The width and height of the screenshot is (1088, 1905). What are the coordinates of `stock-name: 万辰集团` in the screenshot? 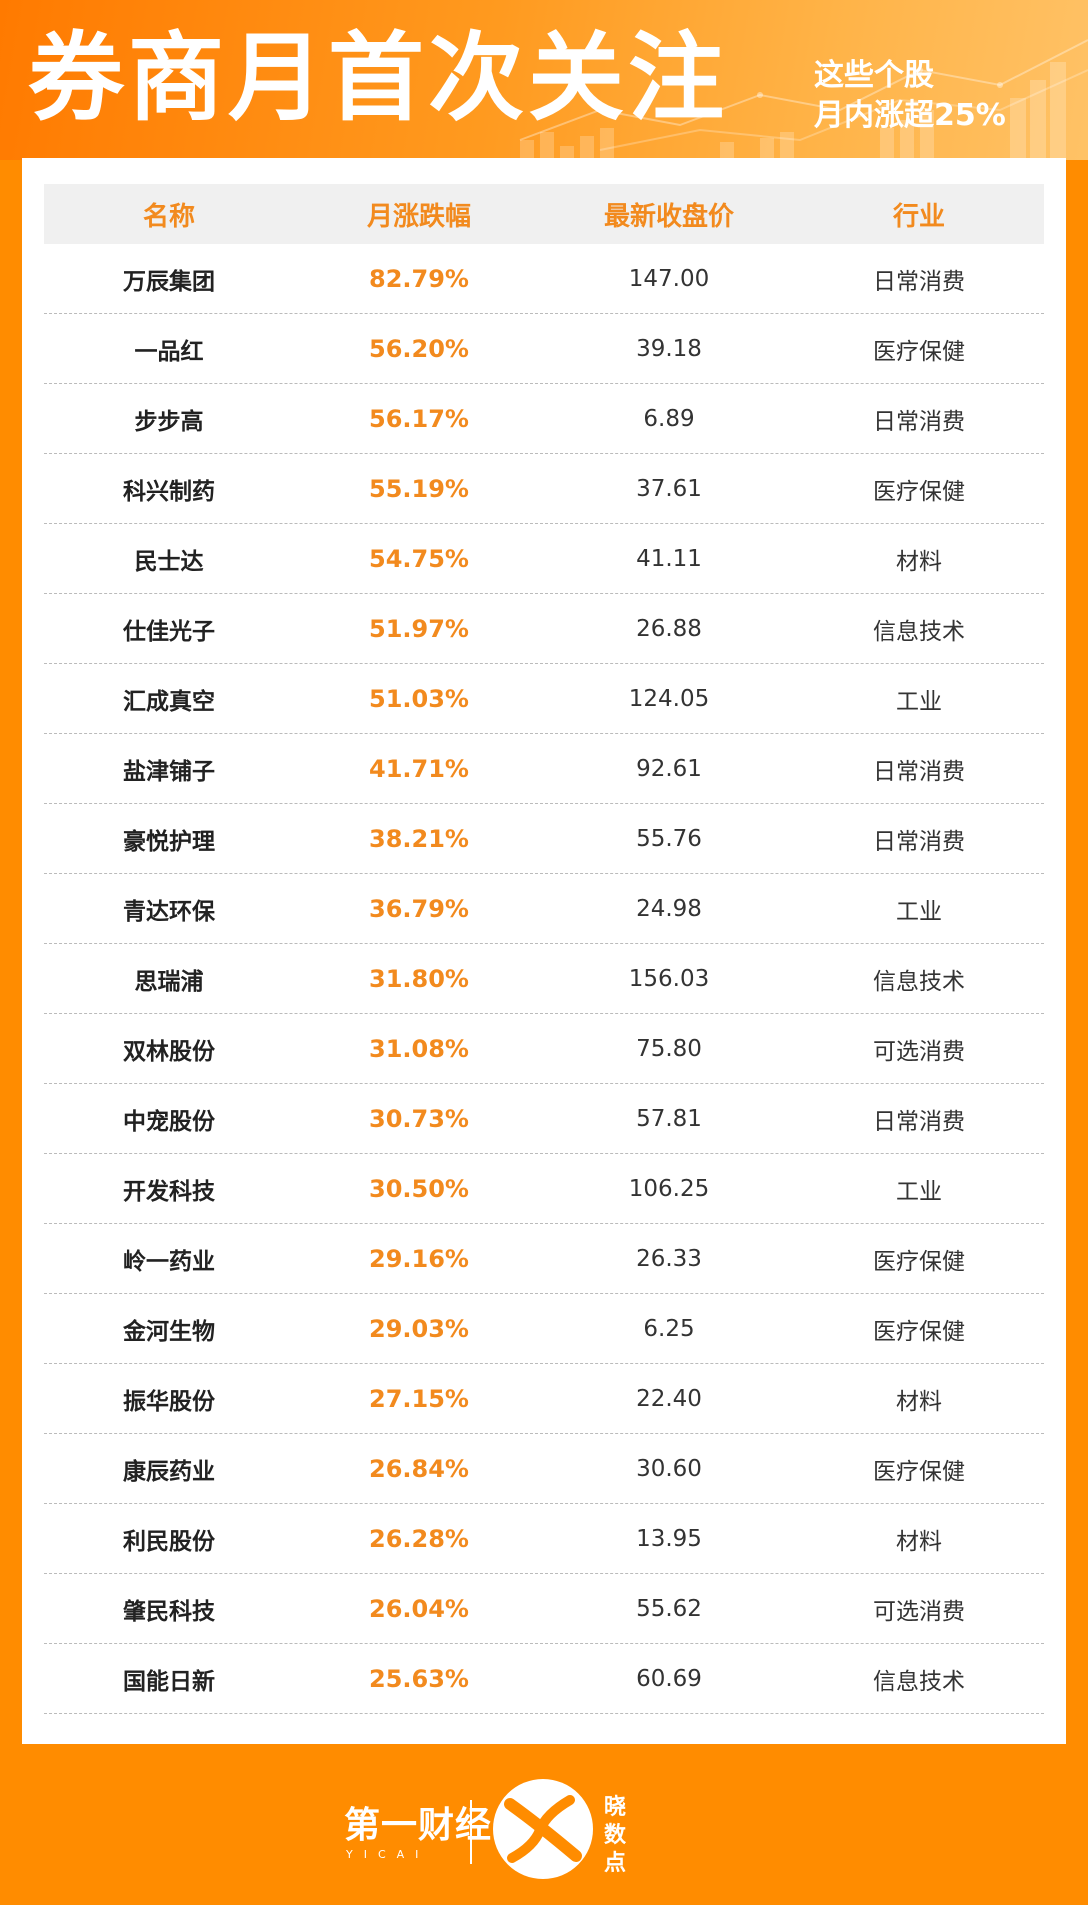 It's located at (169, 281).